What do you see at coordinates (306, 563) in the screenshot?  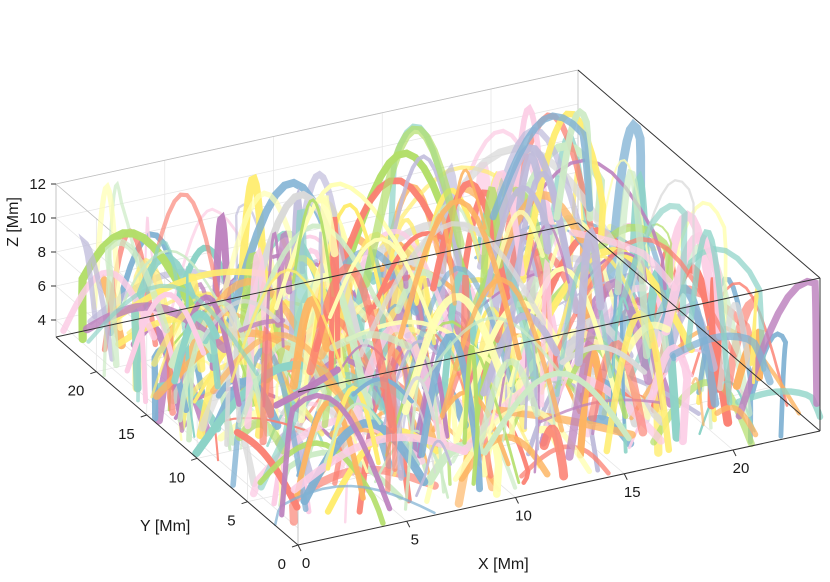 I see `x-tick-label: 0` at bounding box center [306, 563].